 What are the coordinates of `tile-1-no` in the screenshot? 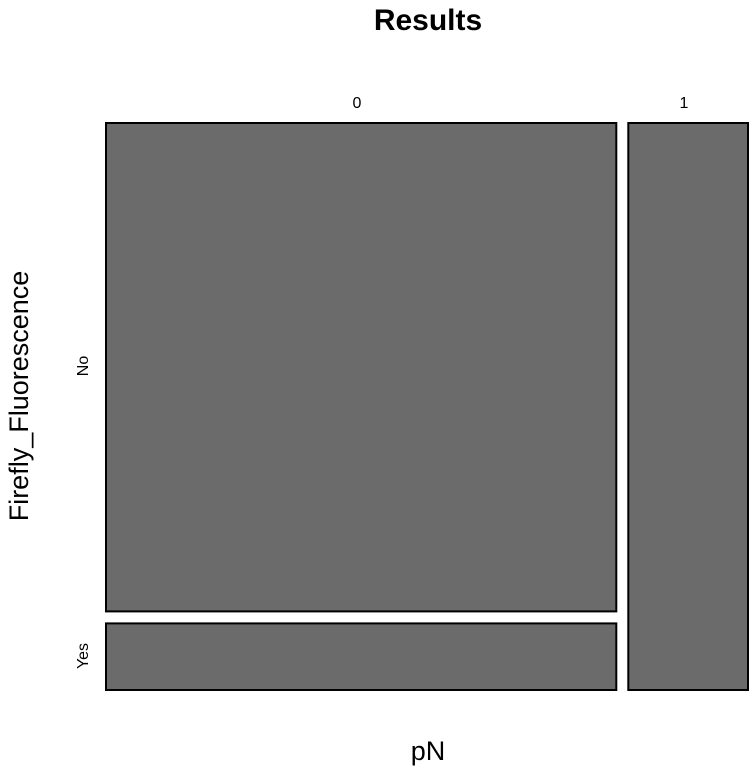 It's located at (688, 406).